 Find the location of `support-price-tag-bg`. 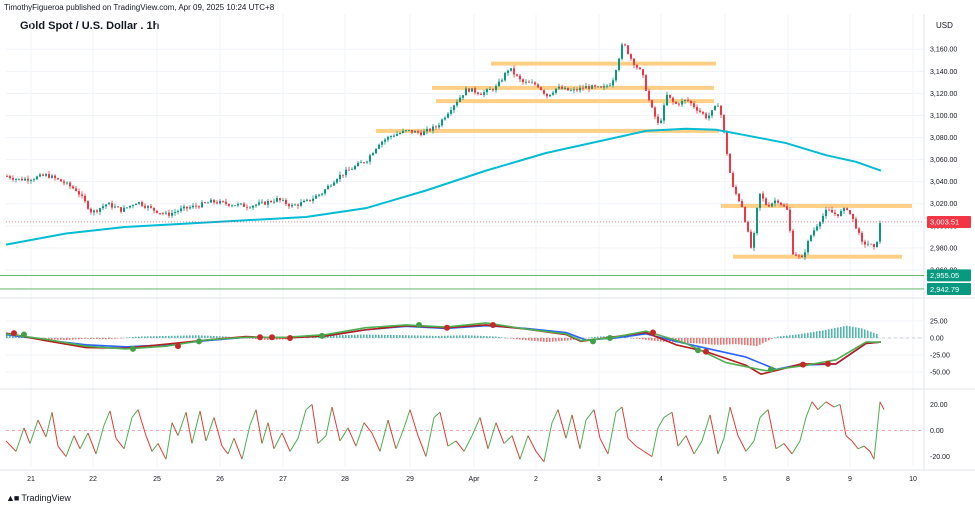

support-price-tag-bg is located at coordinates (949, 288).